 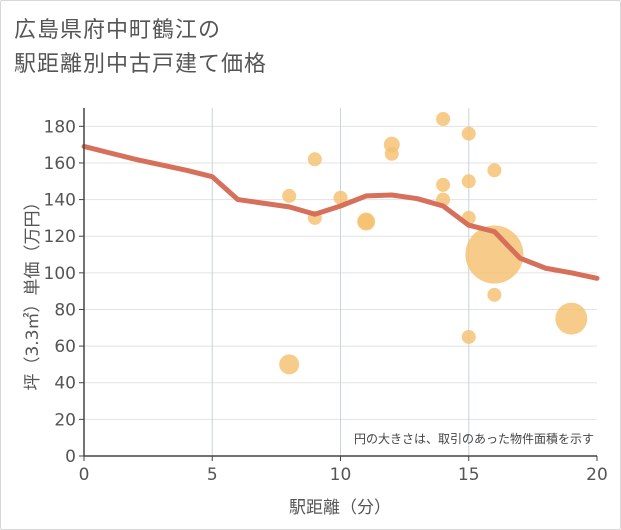 What do you see at coordinates (33, 291) in the screenshot?
I see `y-axis-label: 坪（3.3㎡）単価（万円）` at bounding box center [33, 291].